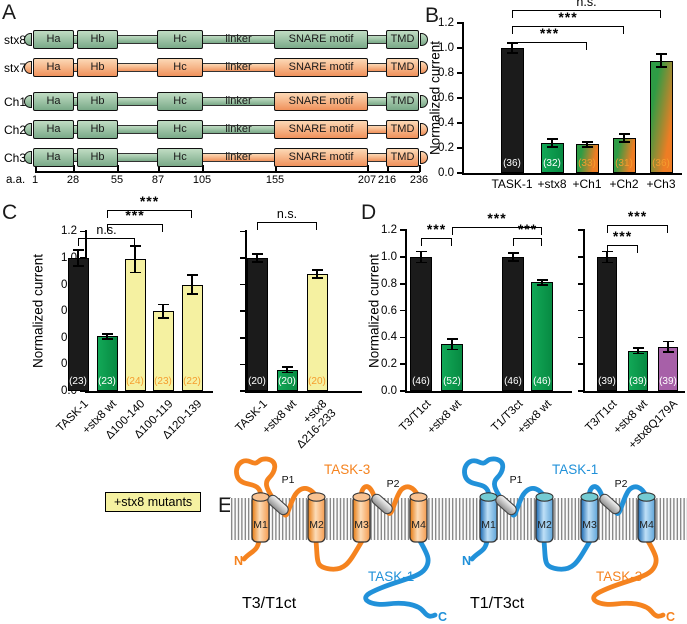 This screenshot has height=624, width=687. What do you see at coordinates (497, 603) in the screenshot?
I see `chimera-name-label: T1/T3ct` at bounding box center [497, 603].